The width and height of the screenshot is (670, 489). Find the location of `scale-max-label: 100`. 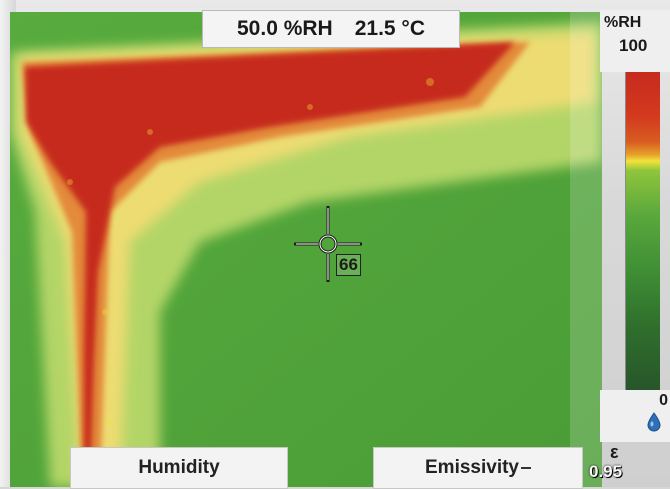

scale-max-label: 100 is located at coordinates (633, 45).